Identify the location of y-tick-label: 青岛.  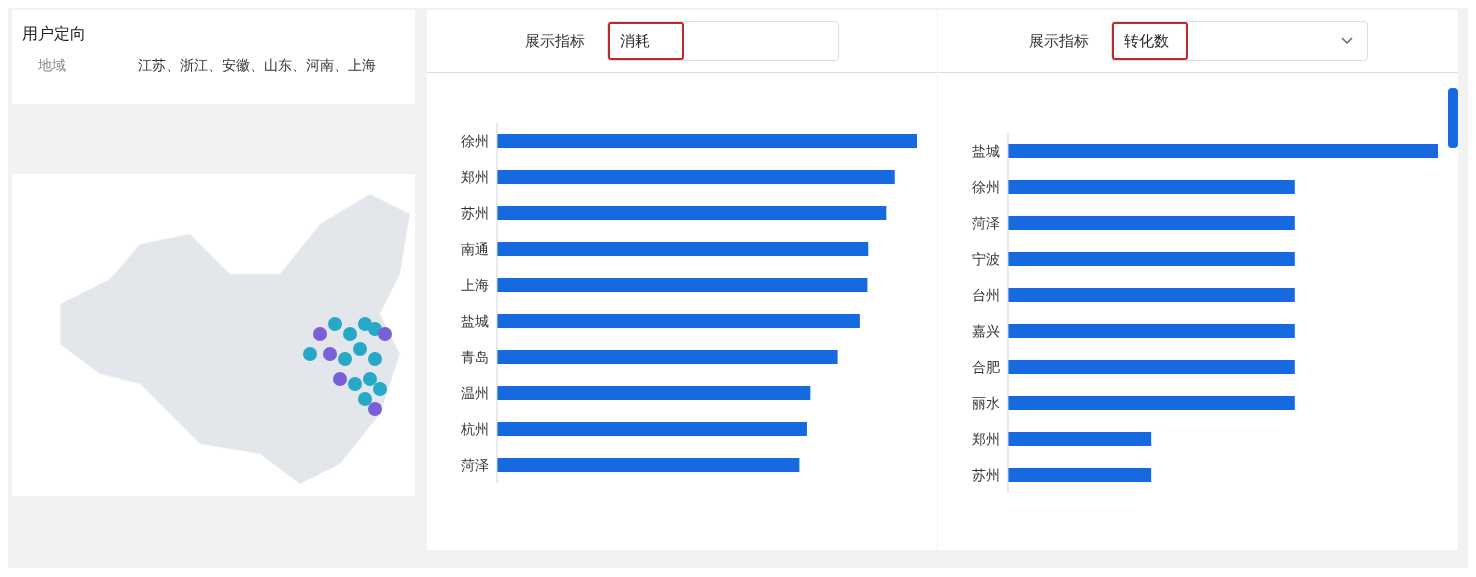
(475, 356).